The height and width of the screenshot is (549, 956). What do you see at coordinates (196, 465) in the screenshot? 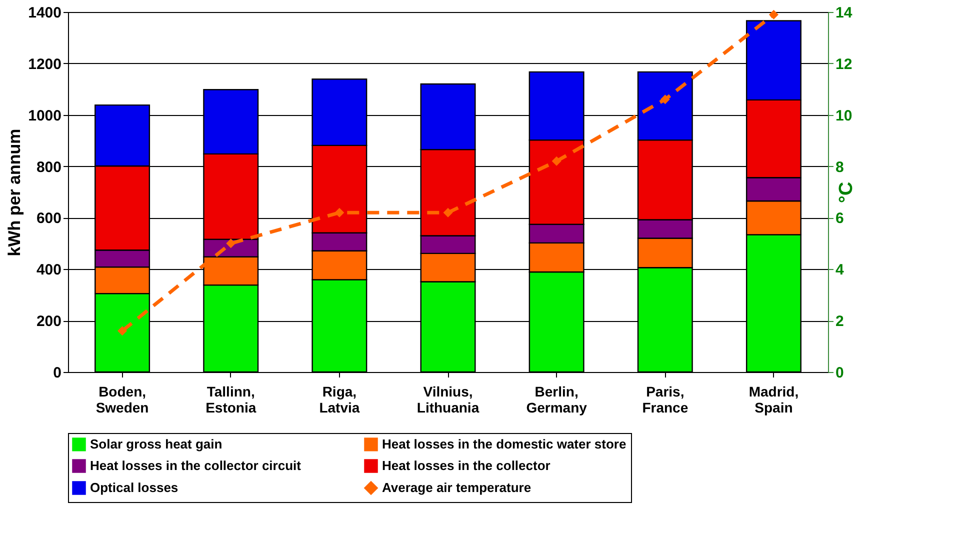
I see `legend-label: Heat losses in the collector circuit` at bounding box center [196, 465].